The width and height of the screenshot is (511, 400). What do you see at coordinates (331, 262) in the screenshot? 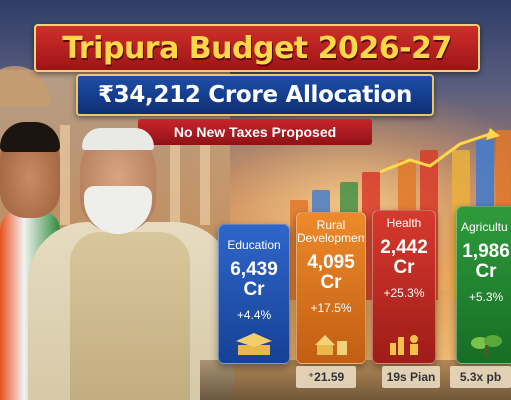
I see `card-amount: 4,095` at bounding box center [331, 262].